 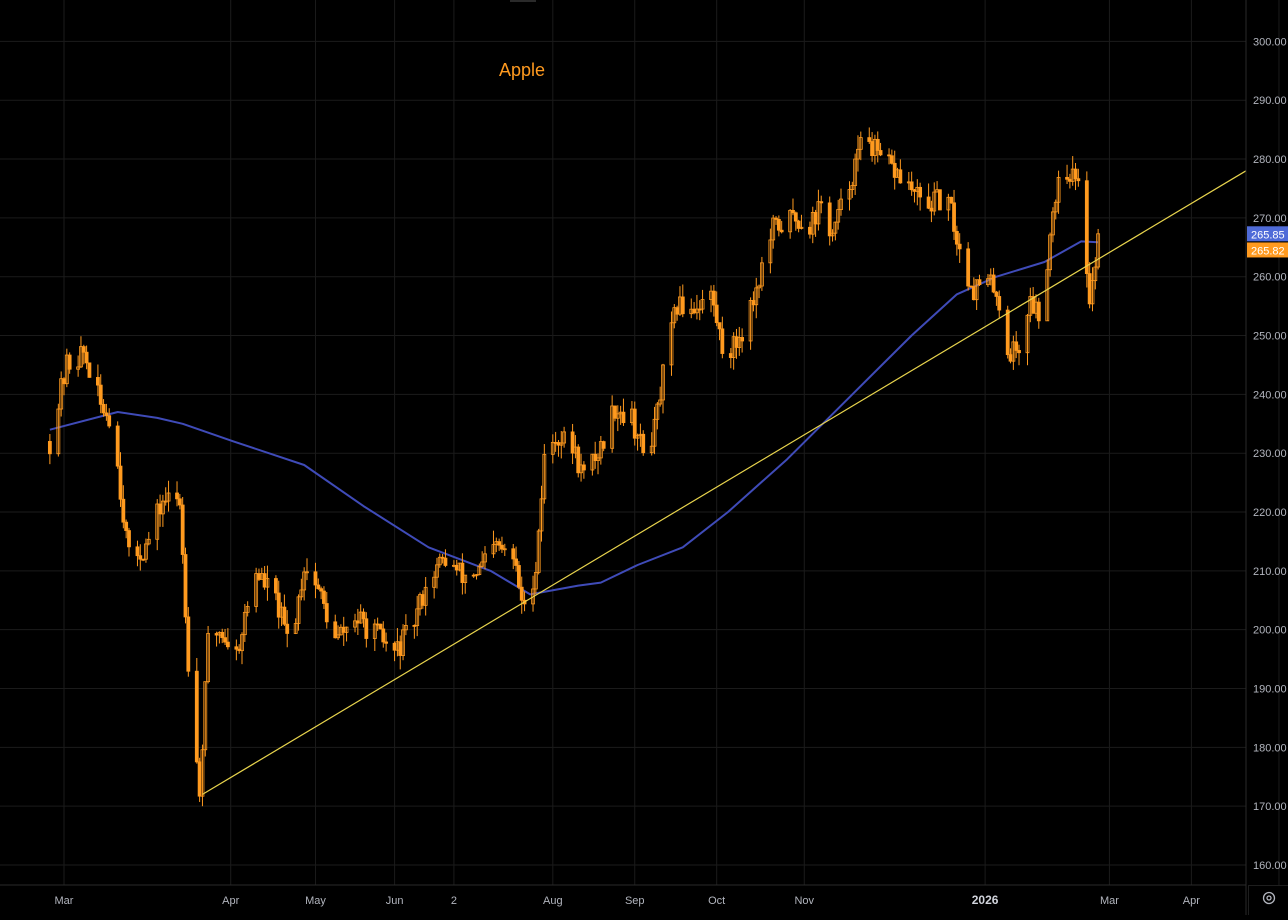 I want to click on x-tick-label: May, so click(x=315, y=901).